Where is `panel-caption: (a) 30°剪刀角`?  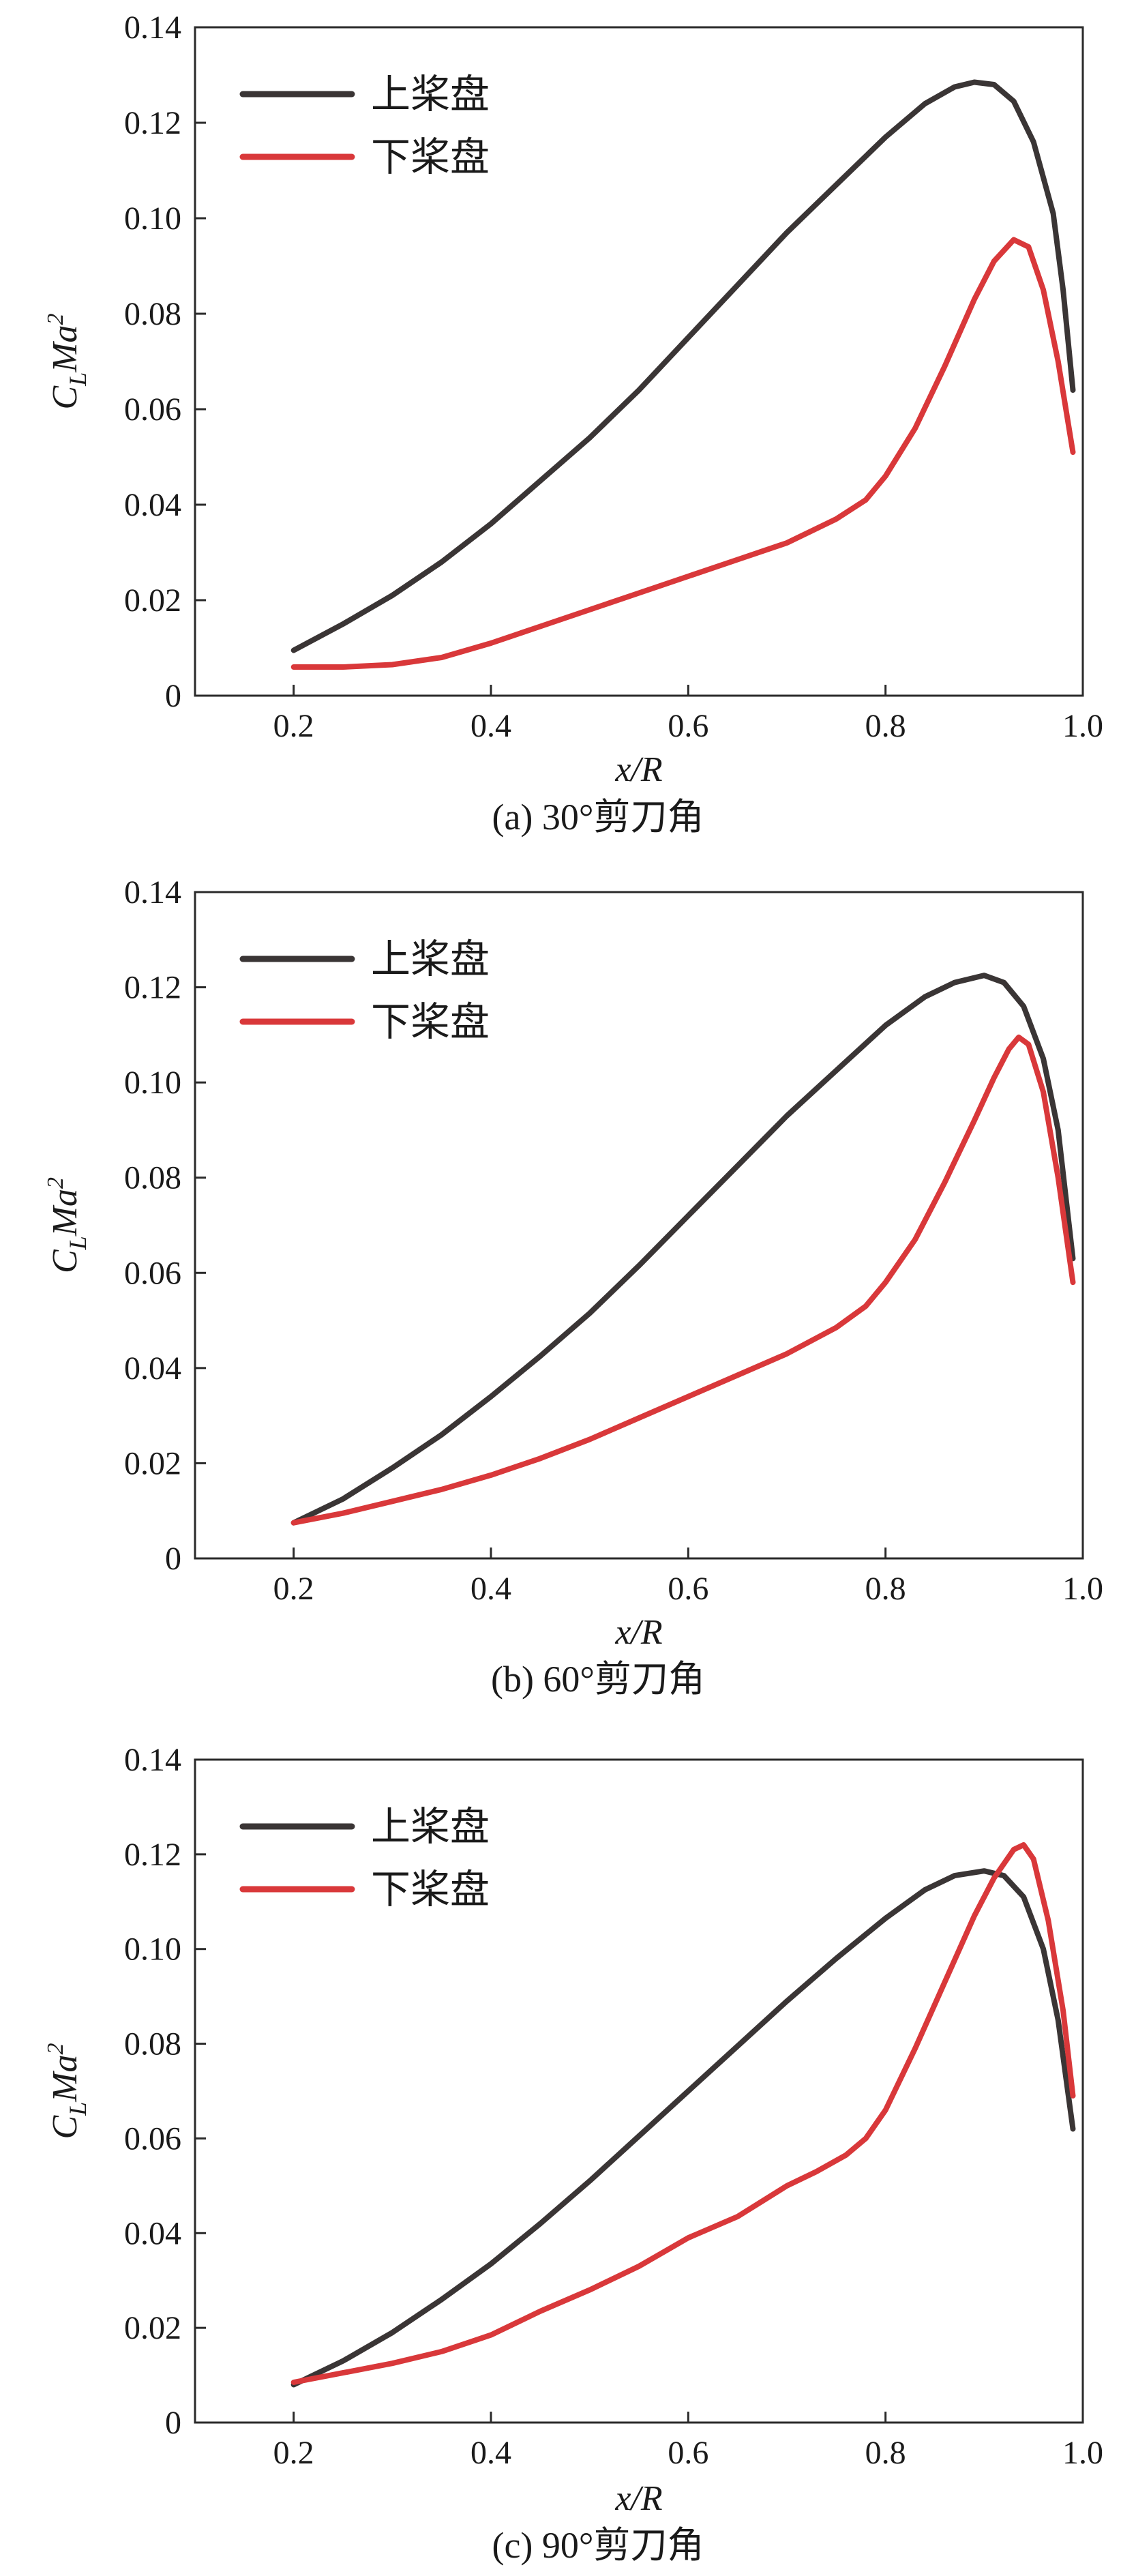 panel-caption: (a) 30°剪刀角 is located at coordinates (598, 817).